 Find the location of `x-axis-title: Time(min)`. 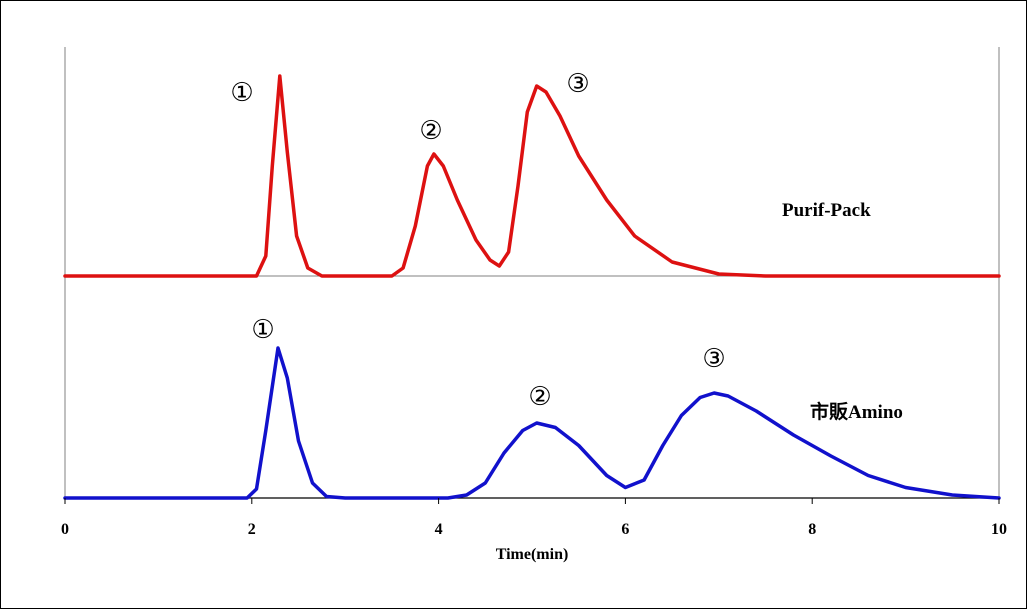

x-axis-title: Time(min) is located at coordinates (532, 554).